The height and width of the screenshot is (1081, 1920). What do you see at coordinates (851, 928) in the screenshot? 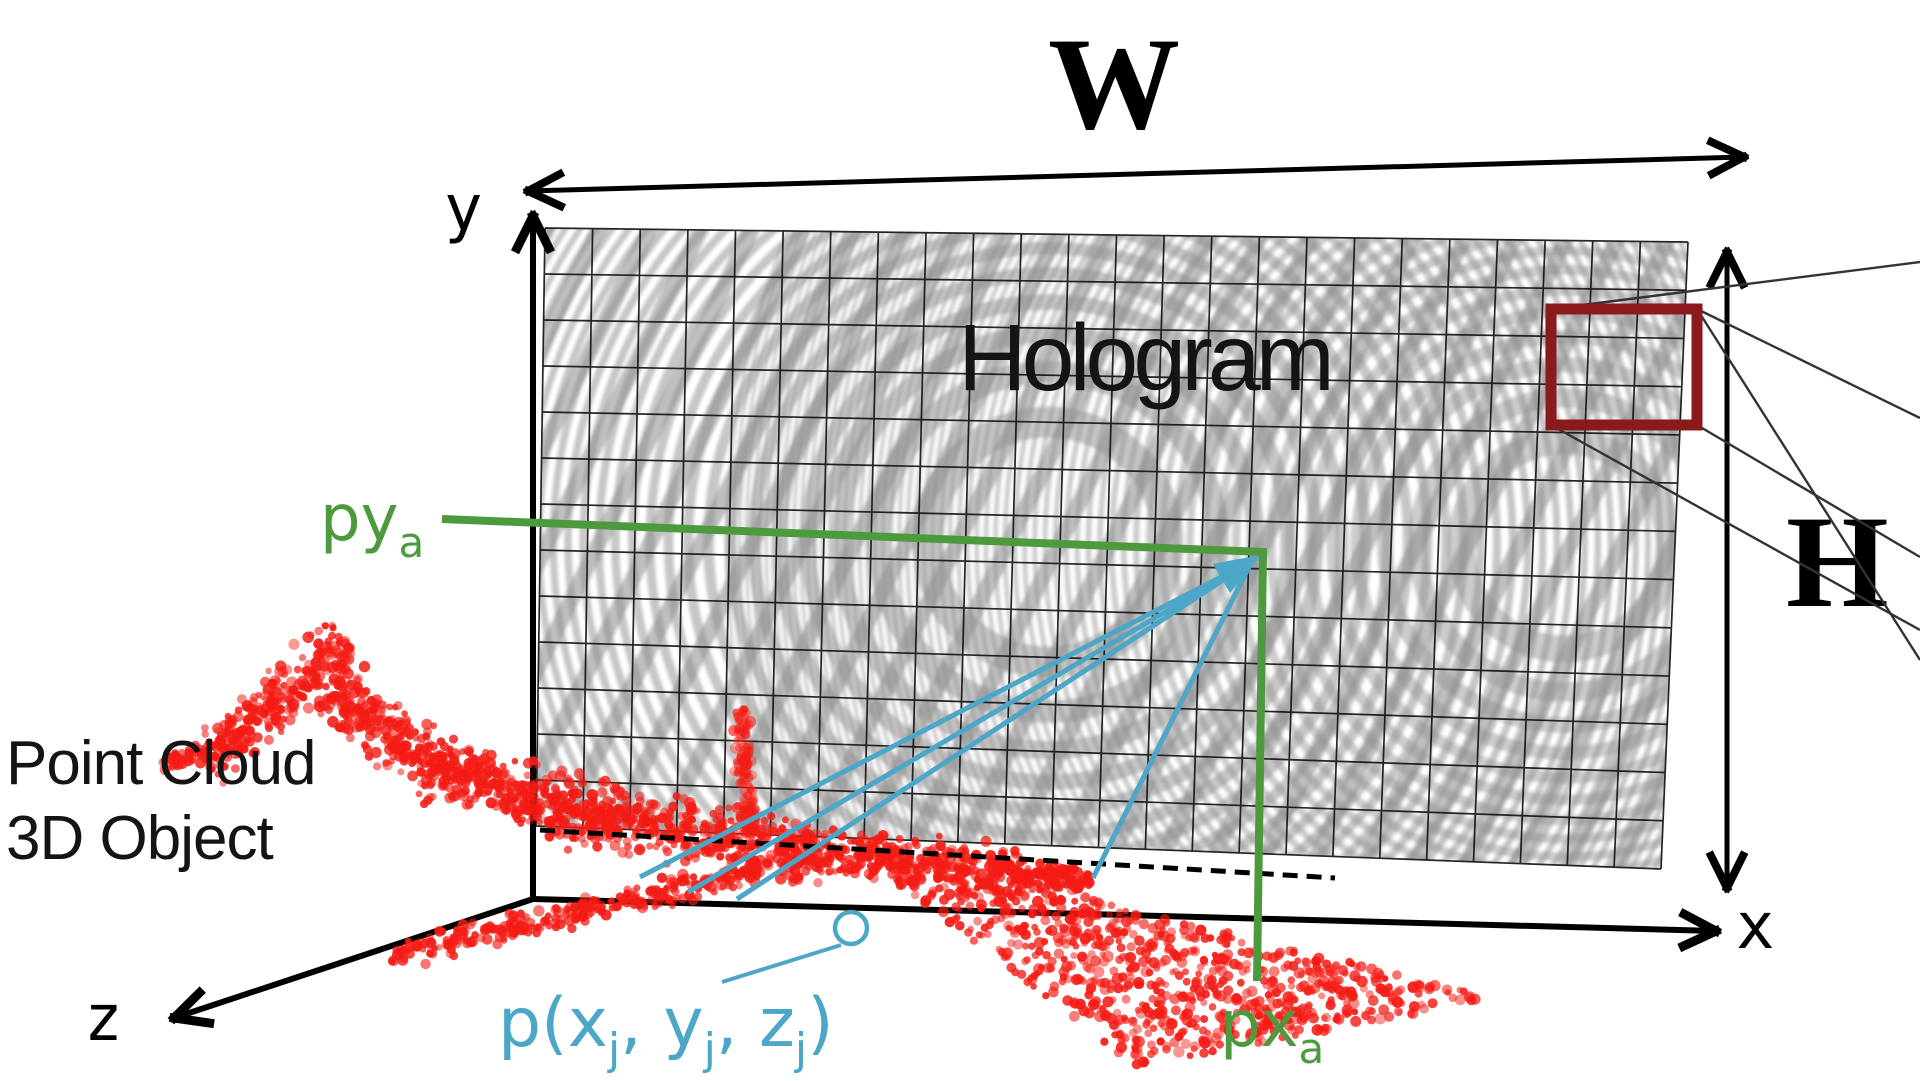
I see `highlighted-point-circle` at bounding box center [851, 928].